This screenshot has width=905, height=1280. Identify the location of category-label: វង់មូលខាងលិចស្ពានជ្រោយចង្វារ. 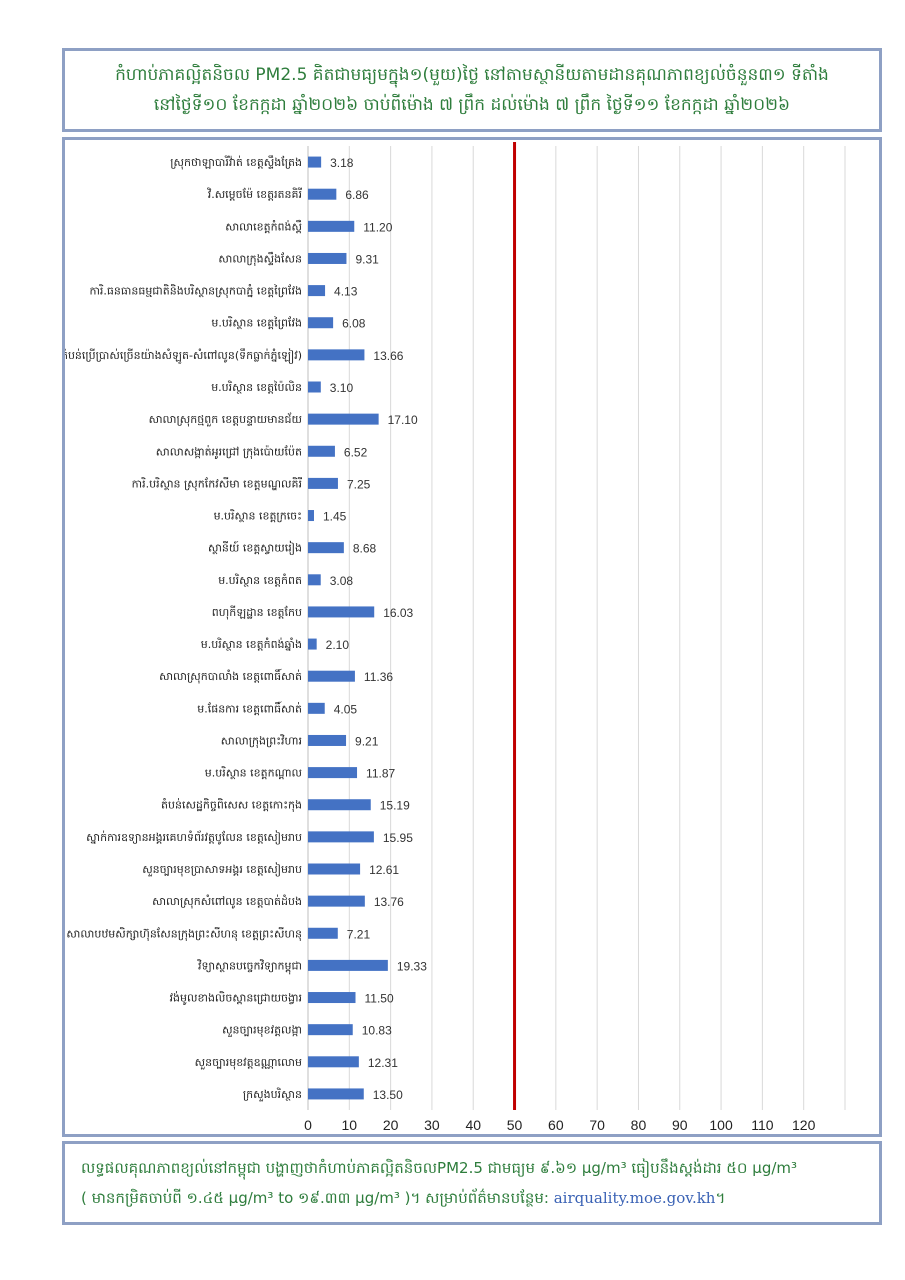
(236, 998).